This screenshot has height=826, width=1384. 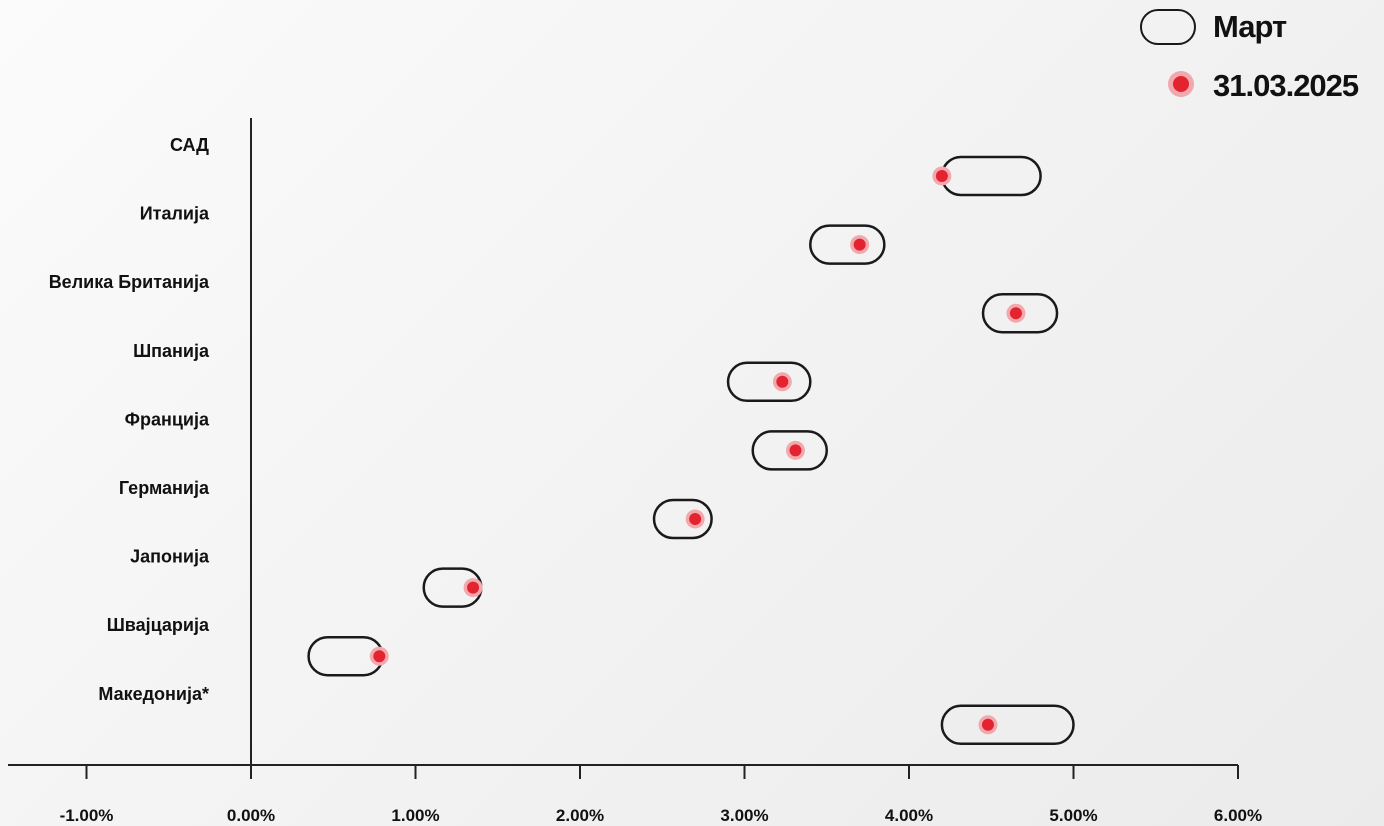 I want to click on x-tick-label: 5.00%, so click(x=1073, y=815).